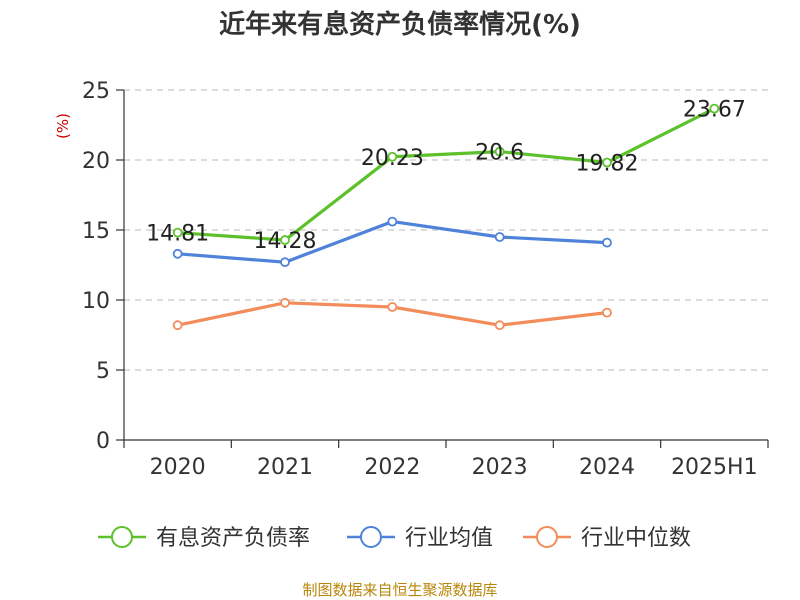  I want to click on y-axis-label: (%), so click(63, 126).